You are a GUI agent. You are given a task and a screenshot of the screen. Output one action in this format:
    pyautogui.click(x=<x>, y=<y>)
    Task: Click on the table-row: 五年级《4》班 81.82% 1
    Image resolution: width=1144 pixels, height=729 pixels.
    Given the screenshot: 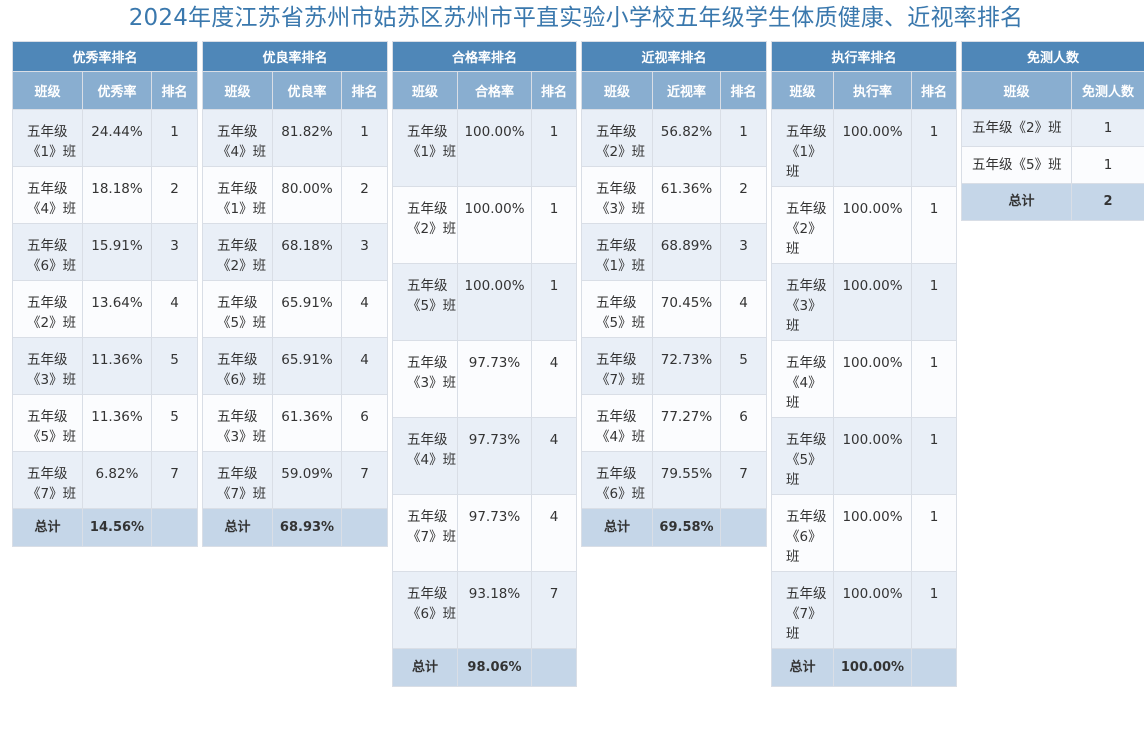 What is the action you would take?
    pyautogui.click(x=295, y=138)
    